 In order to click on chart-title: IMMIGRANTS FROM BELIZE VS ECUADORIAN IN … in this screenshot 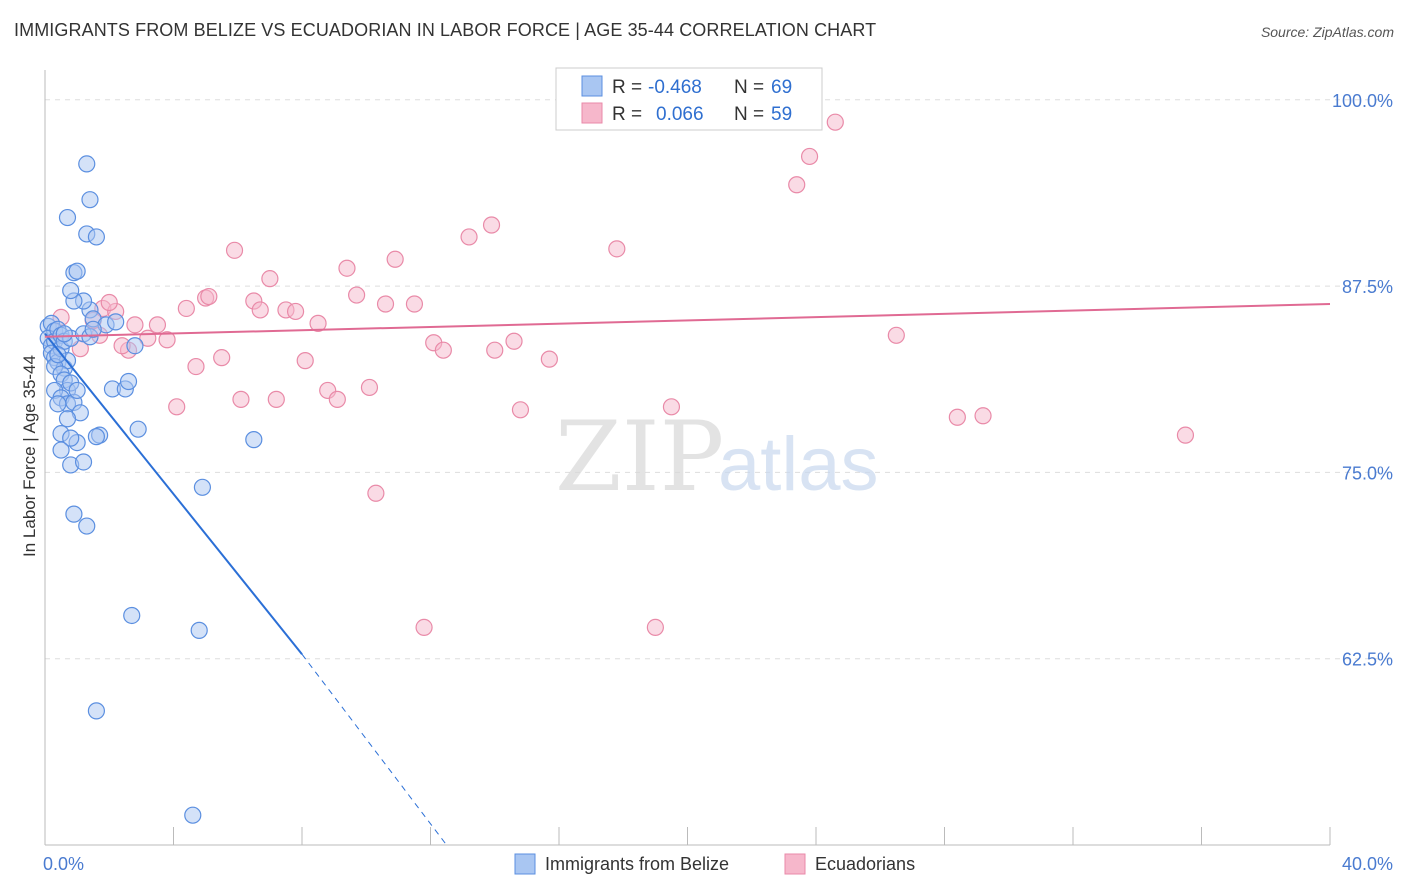, I will do `click(445, 30)`.